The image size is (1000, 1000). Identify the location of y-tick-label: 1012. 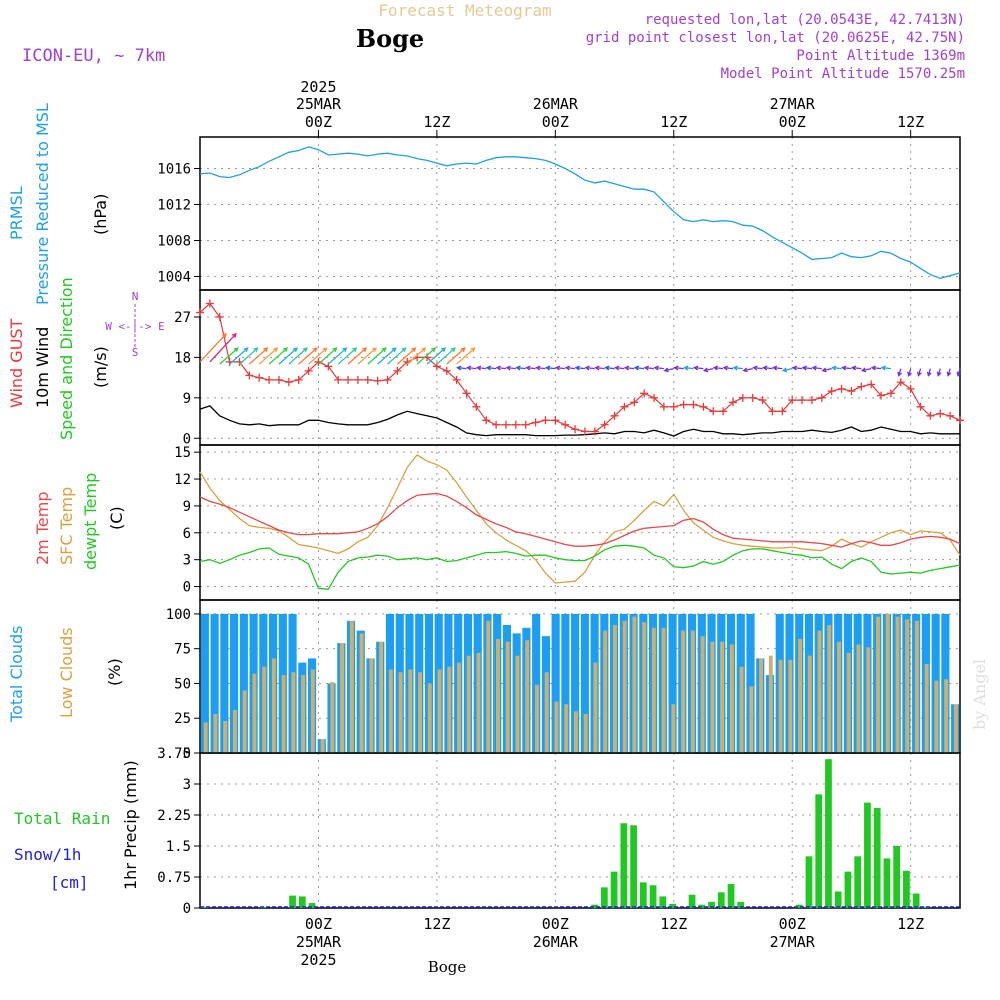
(174, 206).